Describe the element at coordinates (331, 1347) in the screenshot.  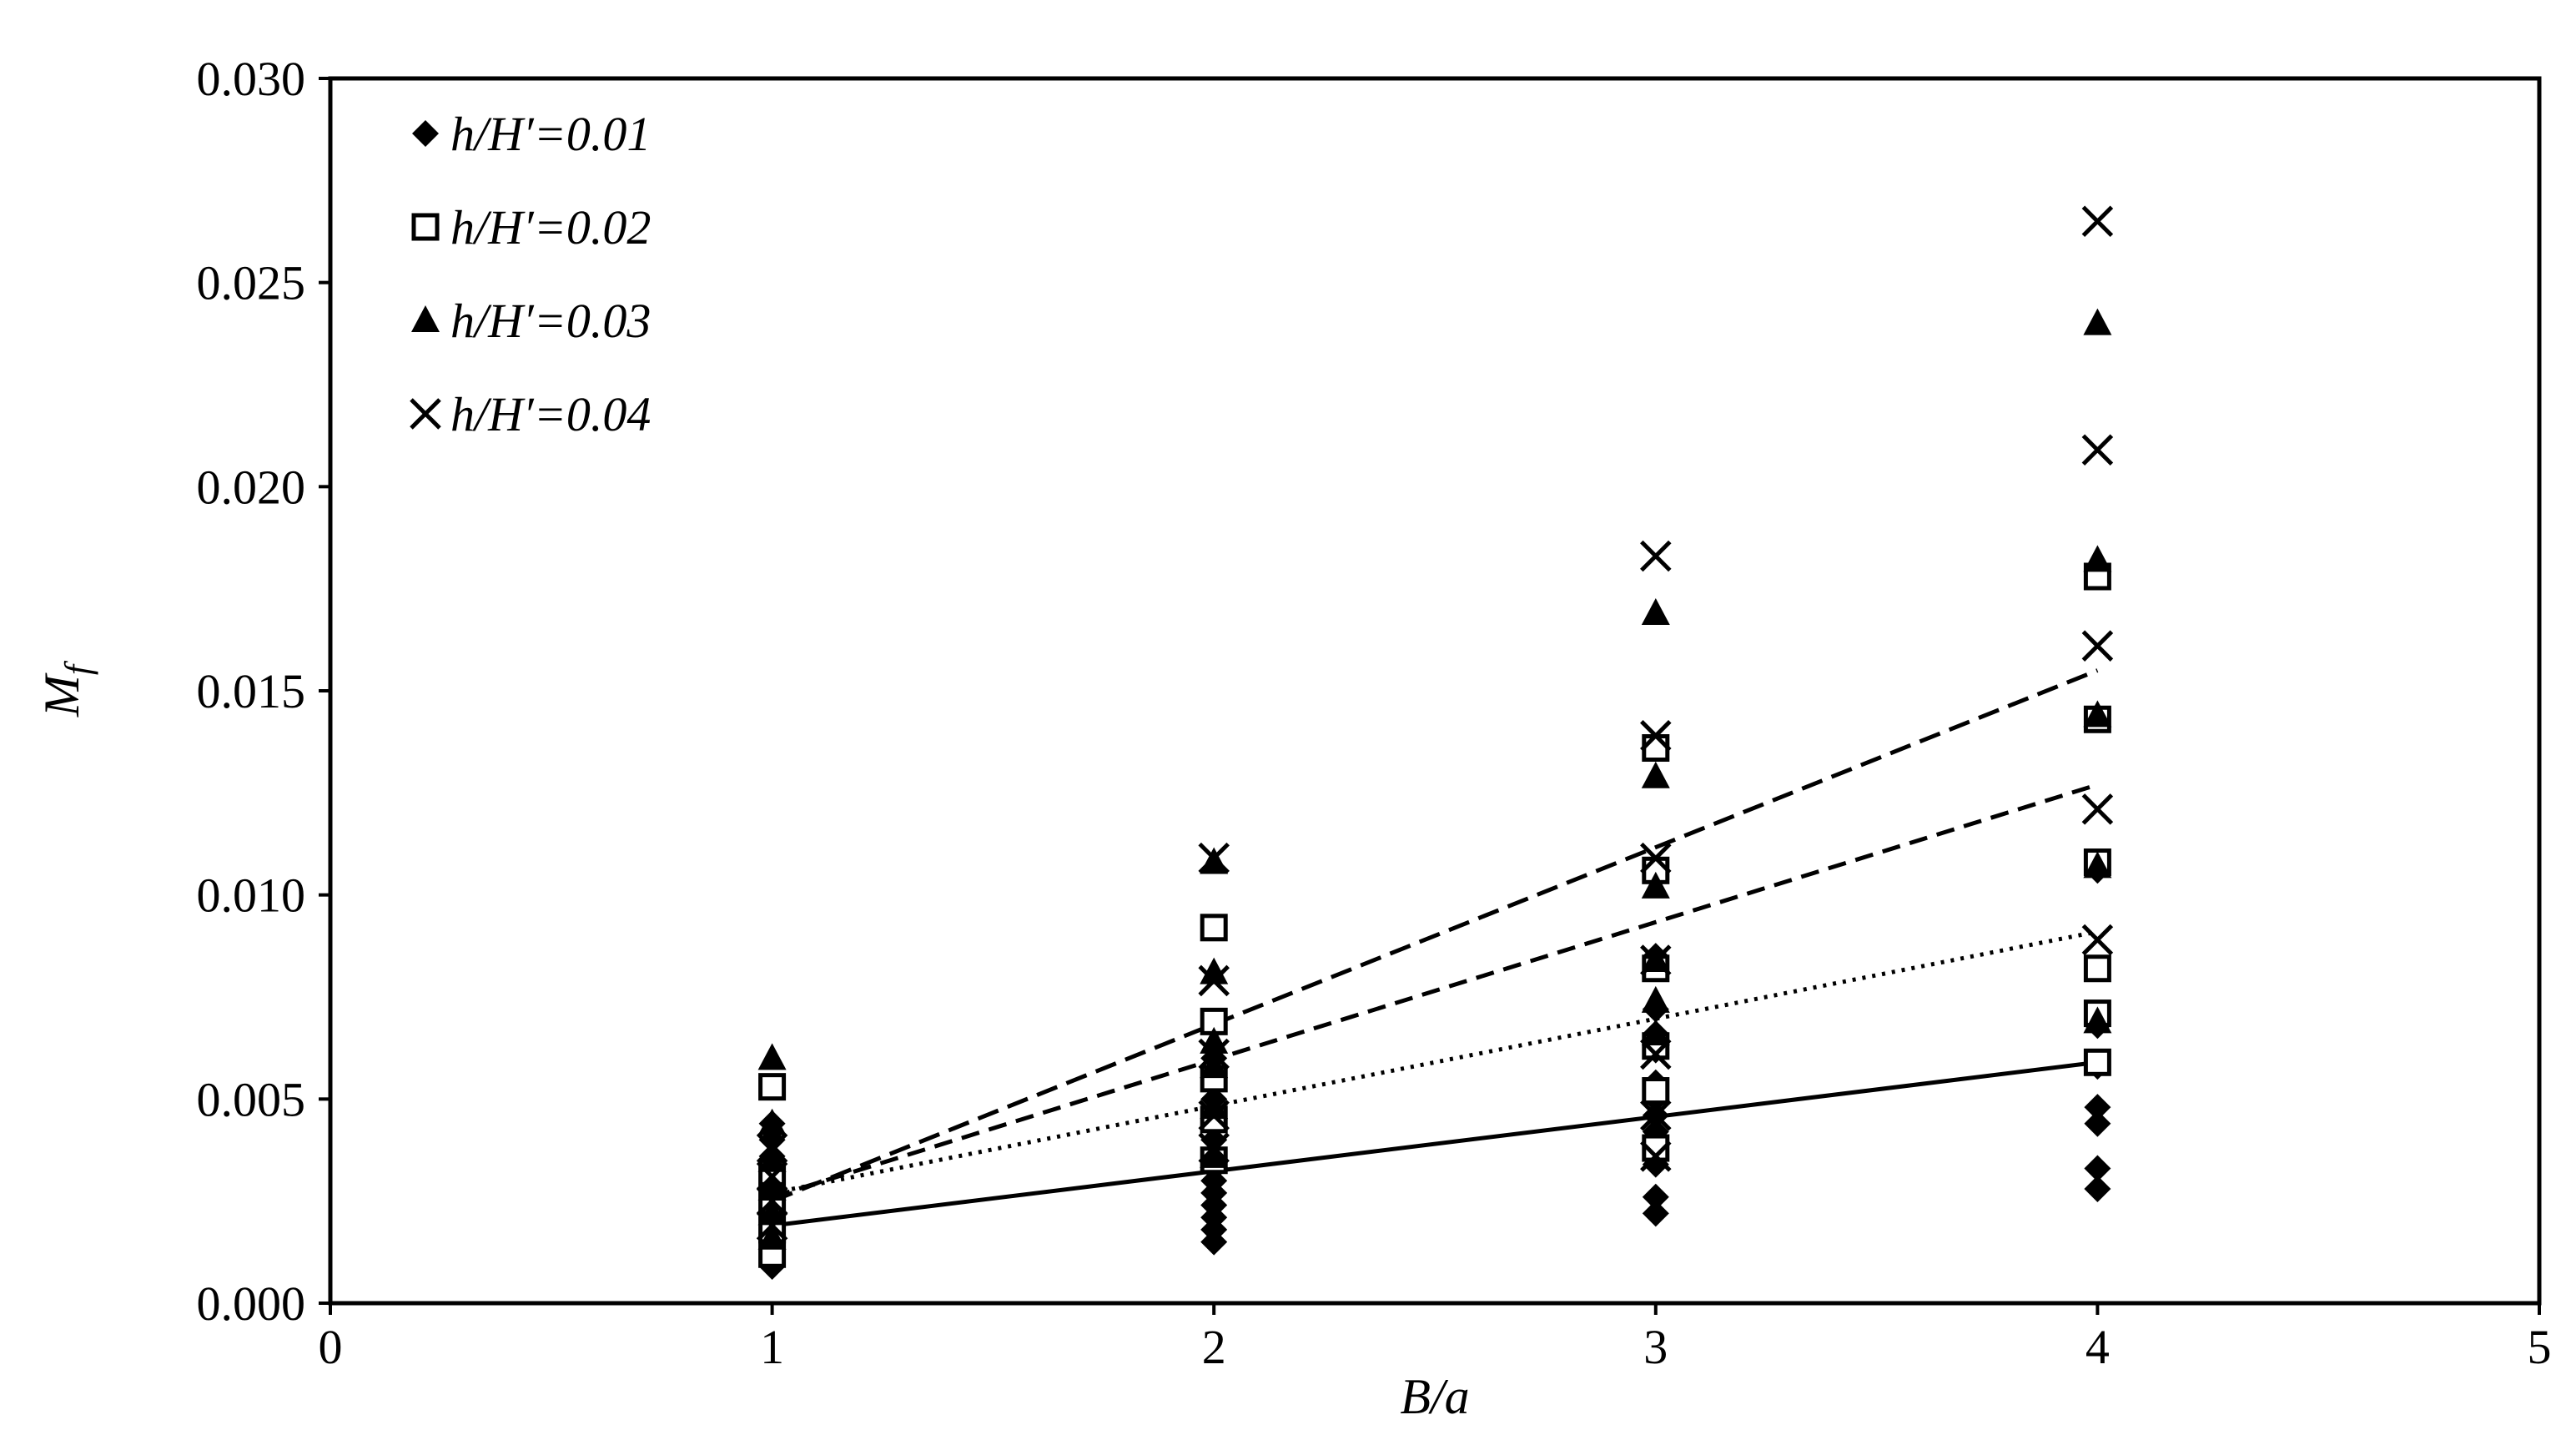
I see `x-tick-label: 0` at that location.